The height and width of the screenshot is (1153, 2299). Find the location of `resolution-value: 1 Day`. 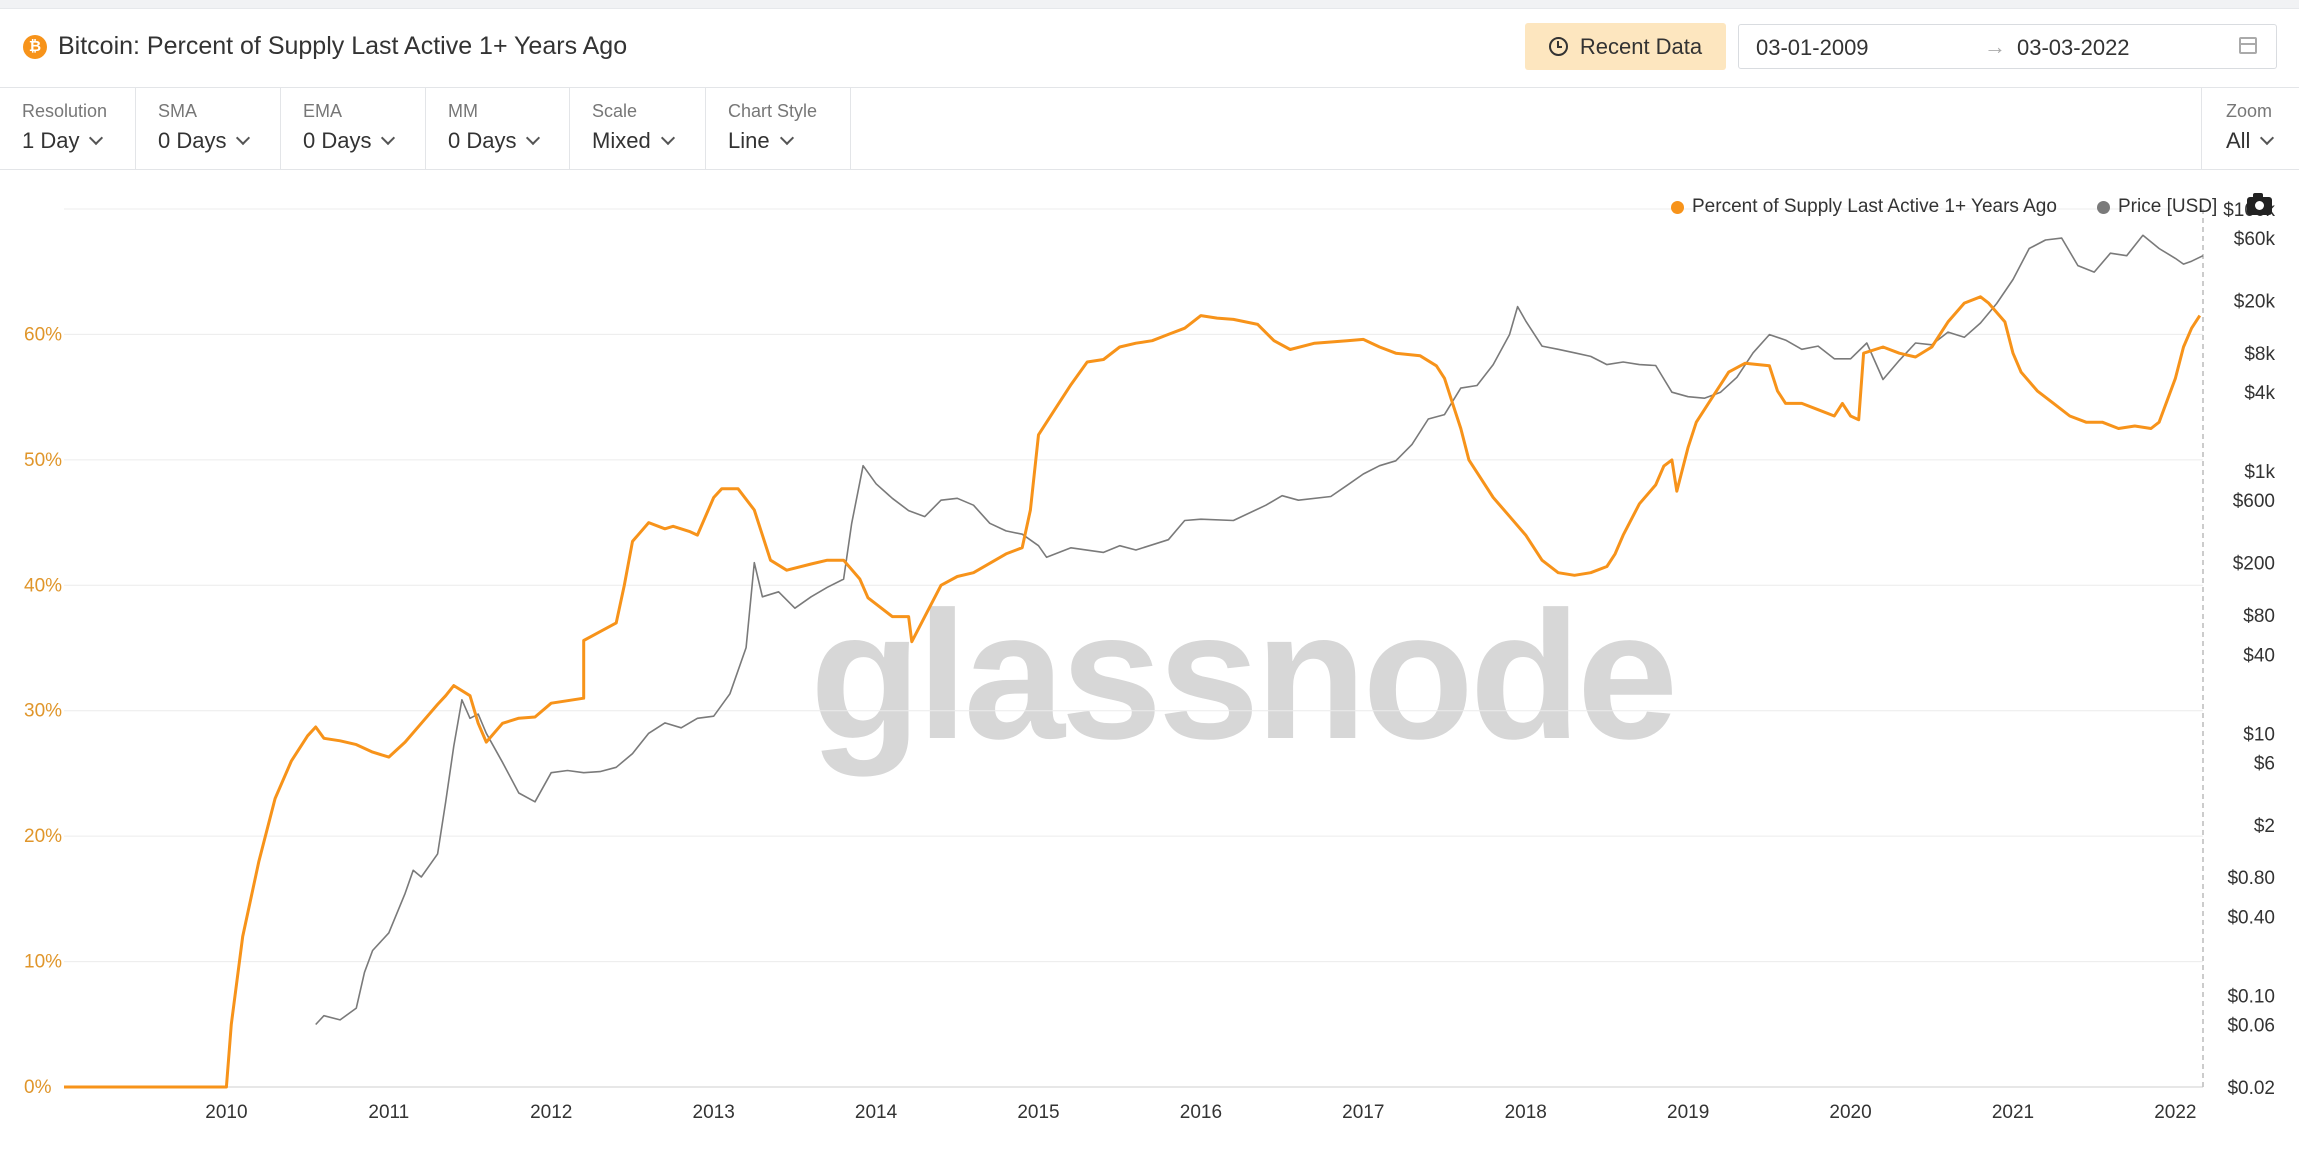

resolution-value: 1 Day is located at coordinates (63, 141).